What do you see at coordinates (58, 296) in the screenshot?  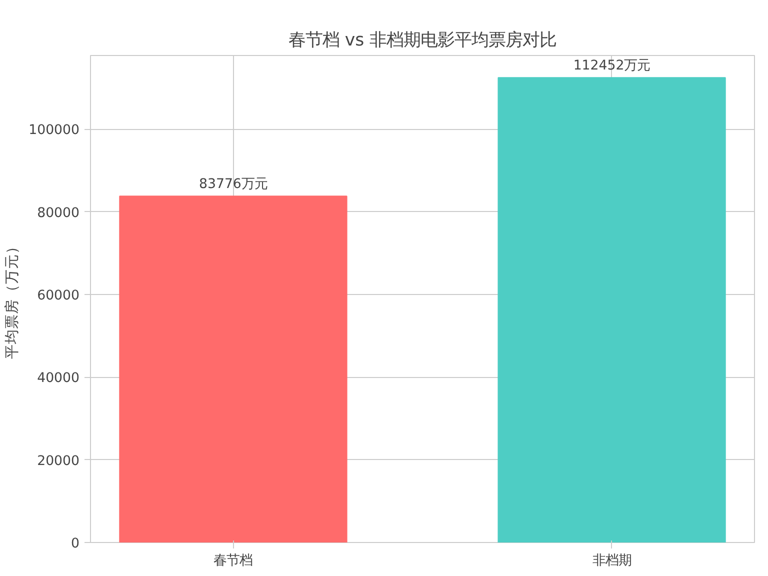 I see `y-tick-label: 60000` at bounding box center [58, 296].